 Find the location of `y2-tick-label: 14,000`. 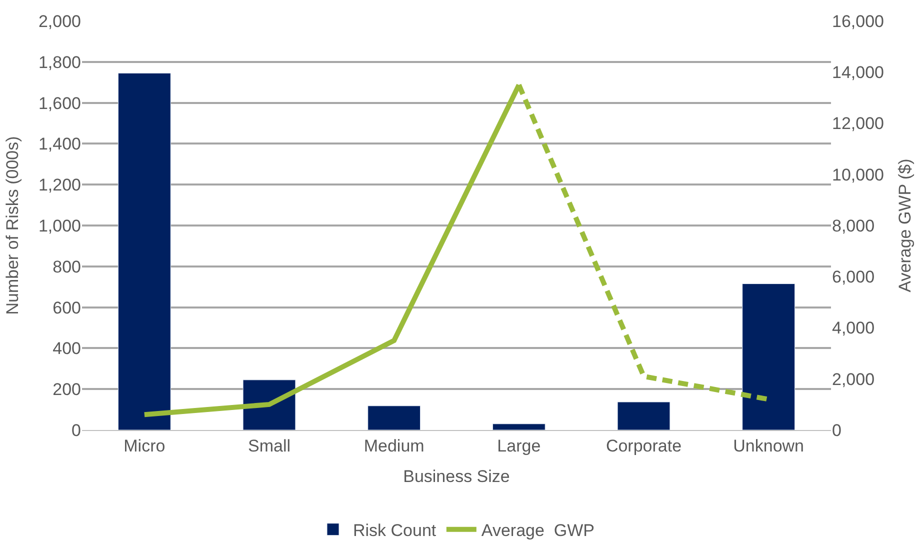

y2-tick-label: 14,000 is located at coordinates (858, 72).